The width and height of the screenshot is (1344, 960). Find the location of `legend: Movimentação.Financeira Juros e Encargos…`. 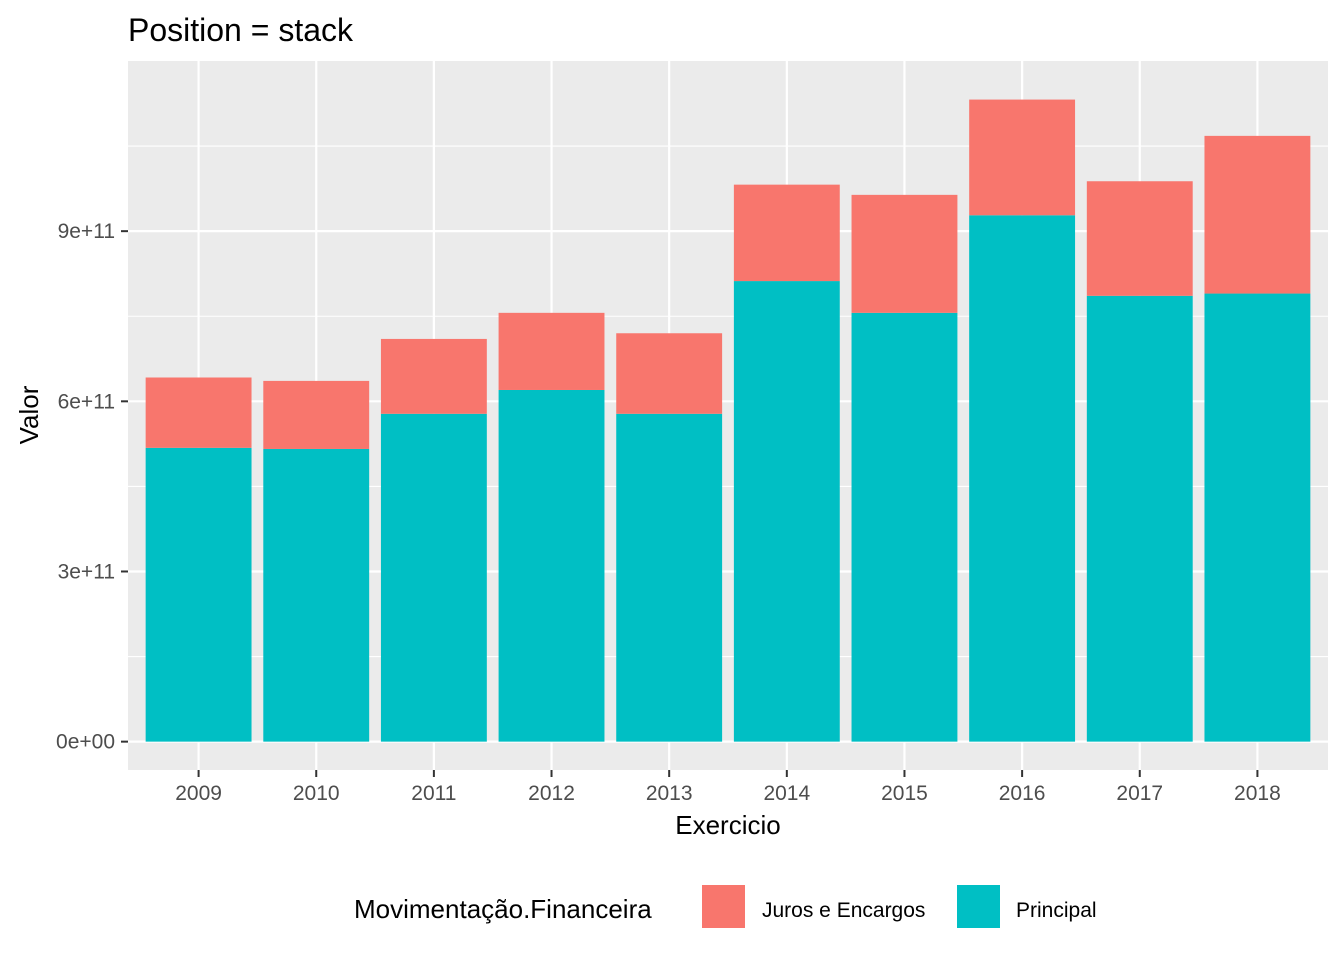

legend: Movimentação.Financeira Juros e Encargos… is located at coordinates (725, 906).